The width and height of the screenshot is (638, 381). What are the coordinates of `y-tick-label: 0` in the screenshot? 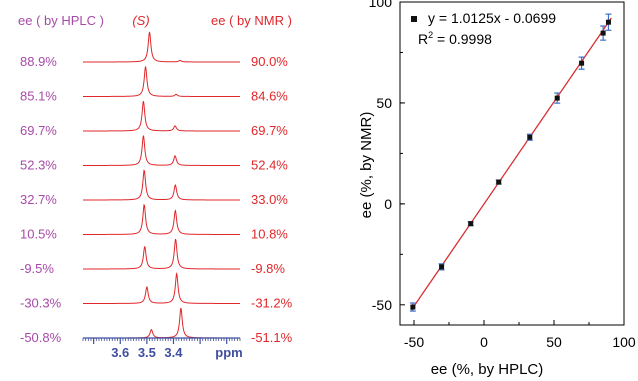 It's located at (388, 204).